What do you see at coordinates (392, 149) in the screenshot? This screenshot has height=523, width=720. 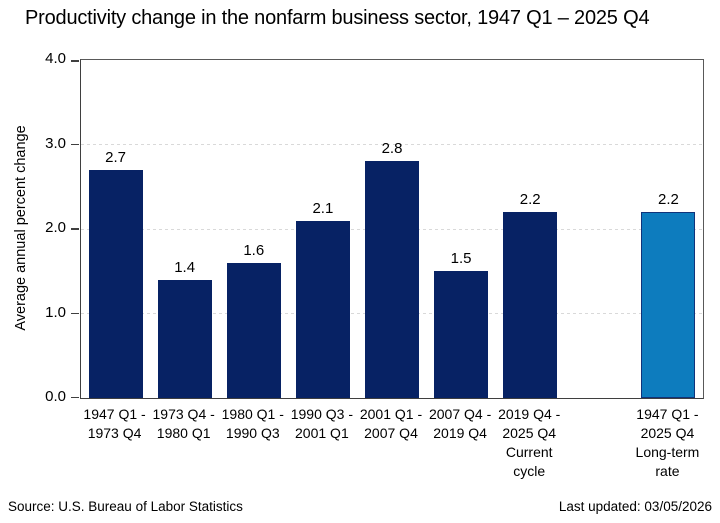 I see `bar-value-label: 2.8` at bounding box center [392, 149].